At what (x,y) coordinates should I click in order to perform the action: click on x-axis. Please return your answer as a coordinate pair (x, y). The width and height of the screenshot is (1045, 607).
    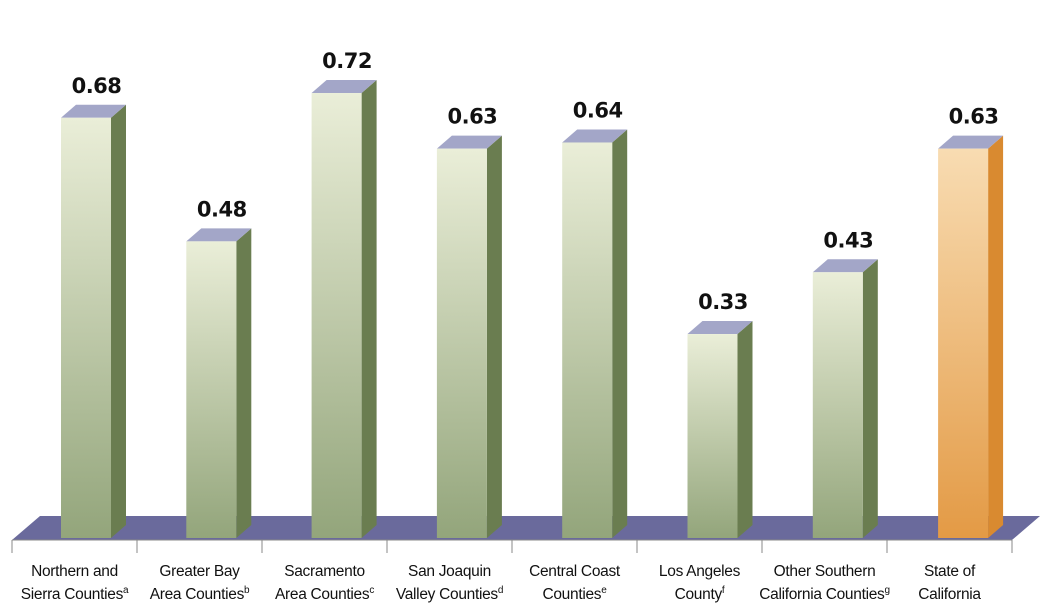
    Looking at the image, I should click on (512, 546).